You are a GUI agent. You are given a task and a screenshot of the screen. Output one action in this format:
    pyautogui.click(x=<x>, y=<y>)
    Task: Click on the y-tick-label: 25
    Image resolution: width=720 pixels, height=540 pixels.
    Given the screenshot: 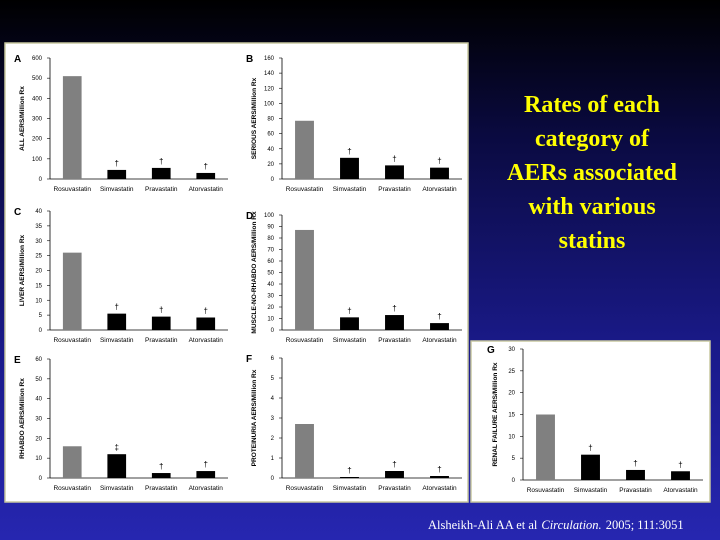 What is the action you would take?
    pyautogui.click(x=511, y=372)
    